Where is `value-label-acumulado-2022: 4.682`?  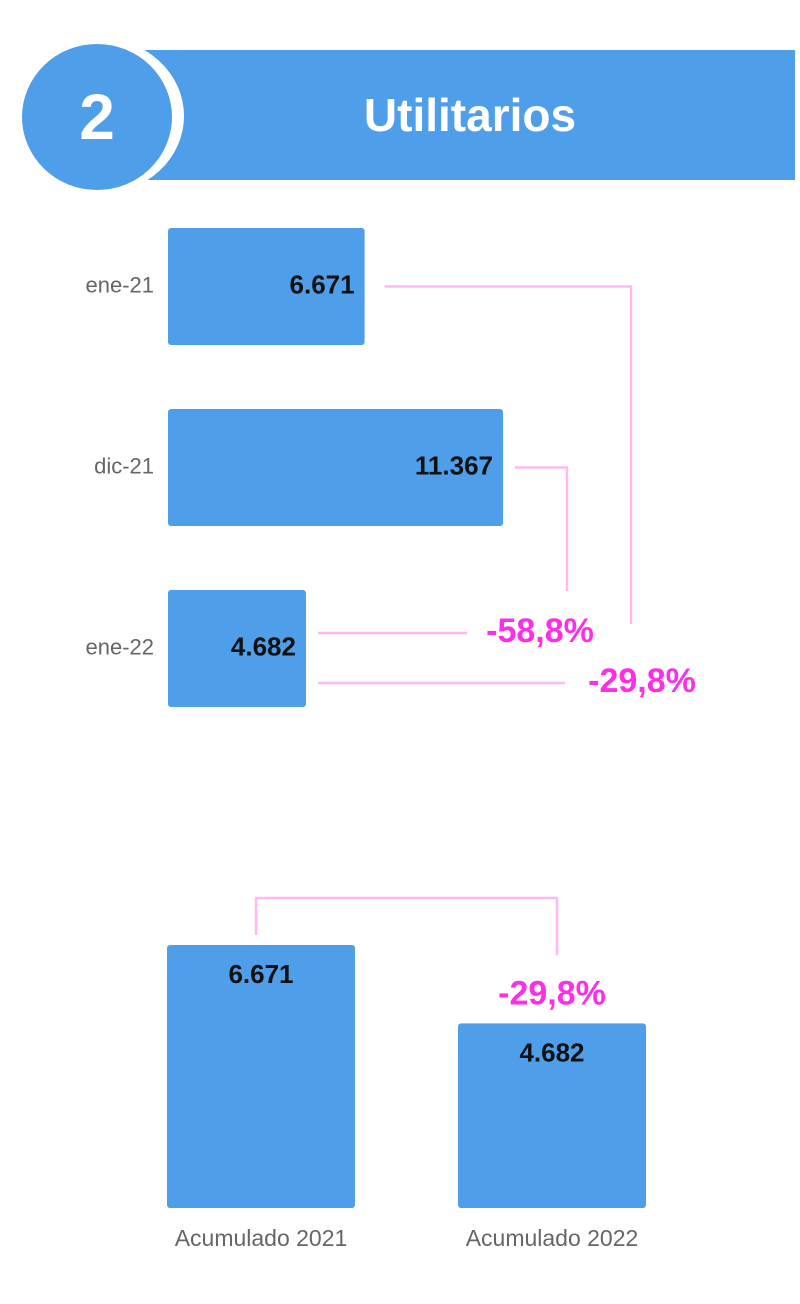
value-label-acumulado-2022: 4.682 is located at coordinates (551, 1052).